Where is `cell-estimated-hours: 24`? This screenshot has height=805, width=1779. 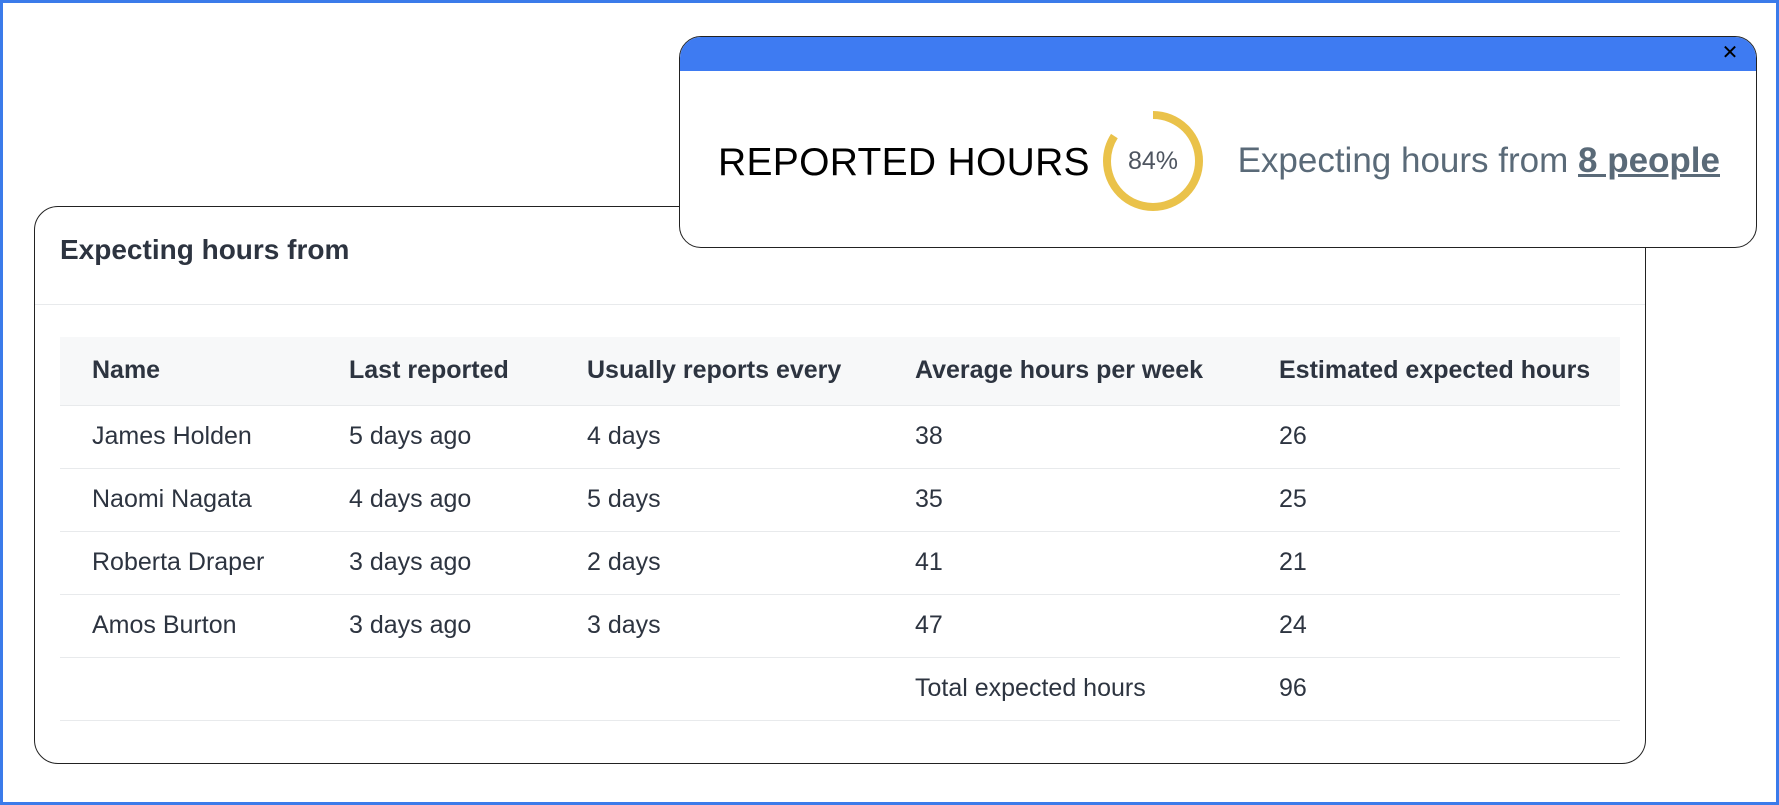
cell-estimated-hours: 24 is located at coordinates (1433, 626).